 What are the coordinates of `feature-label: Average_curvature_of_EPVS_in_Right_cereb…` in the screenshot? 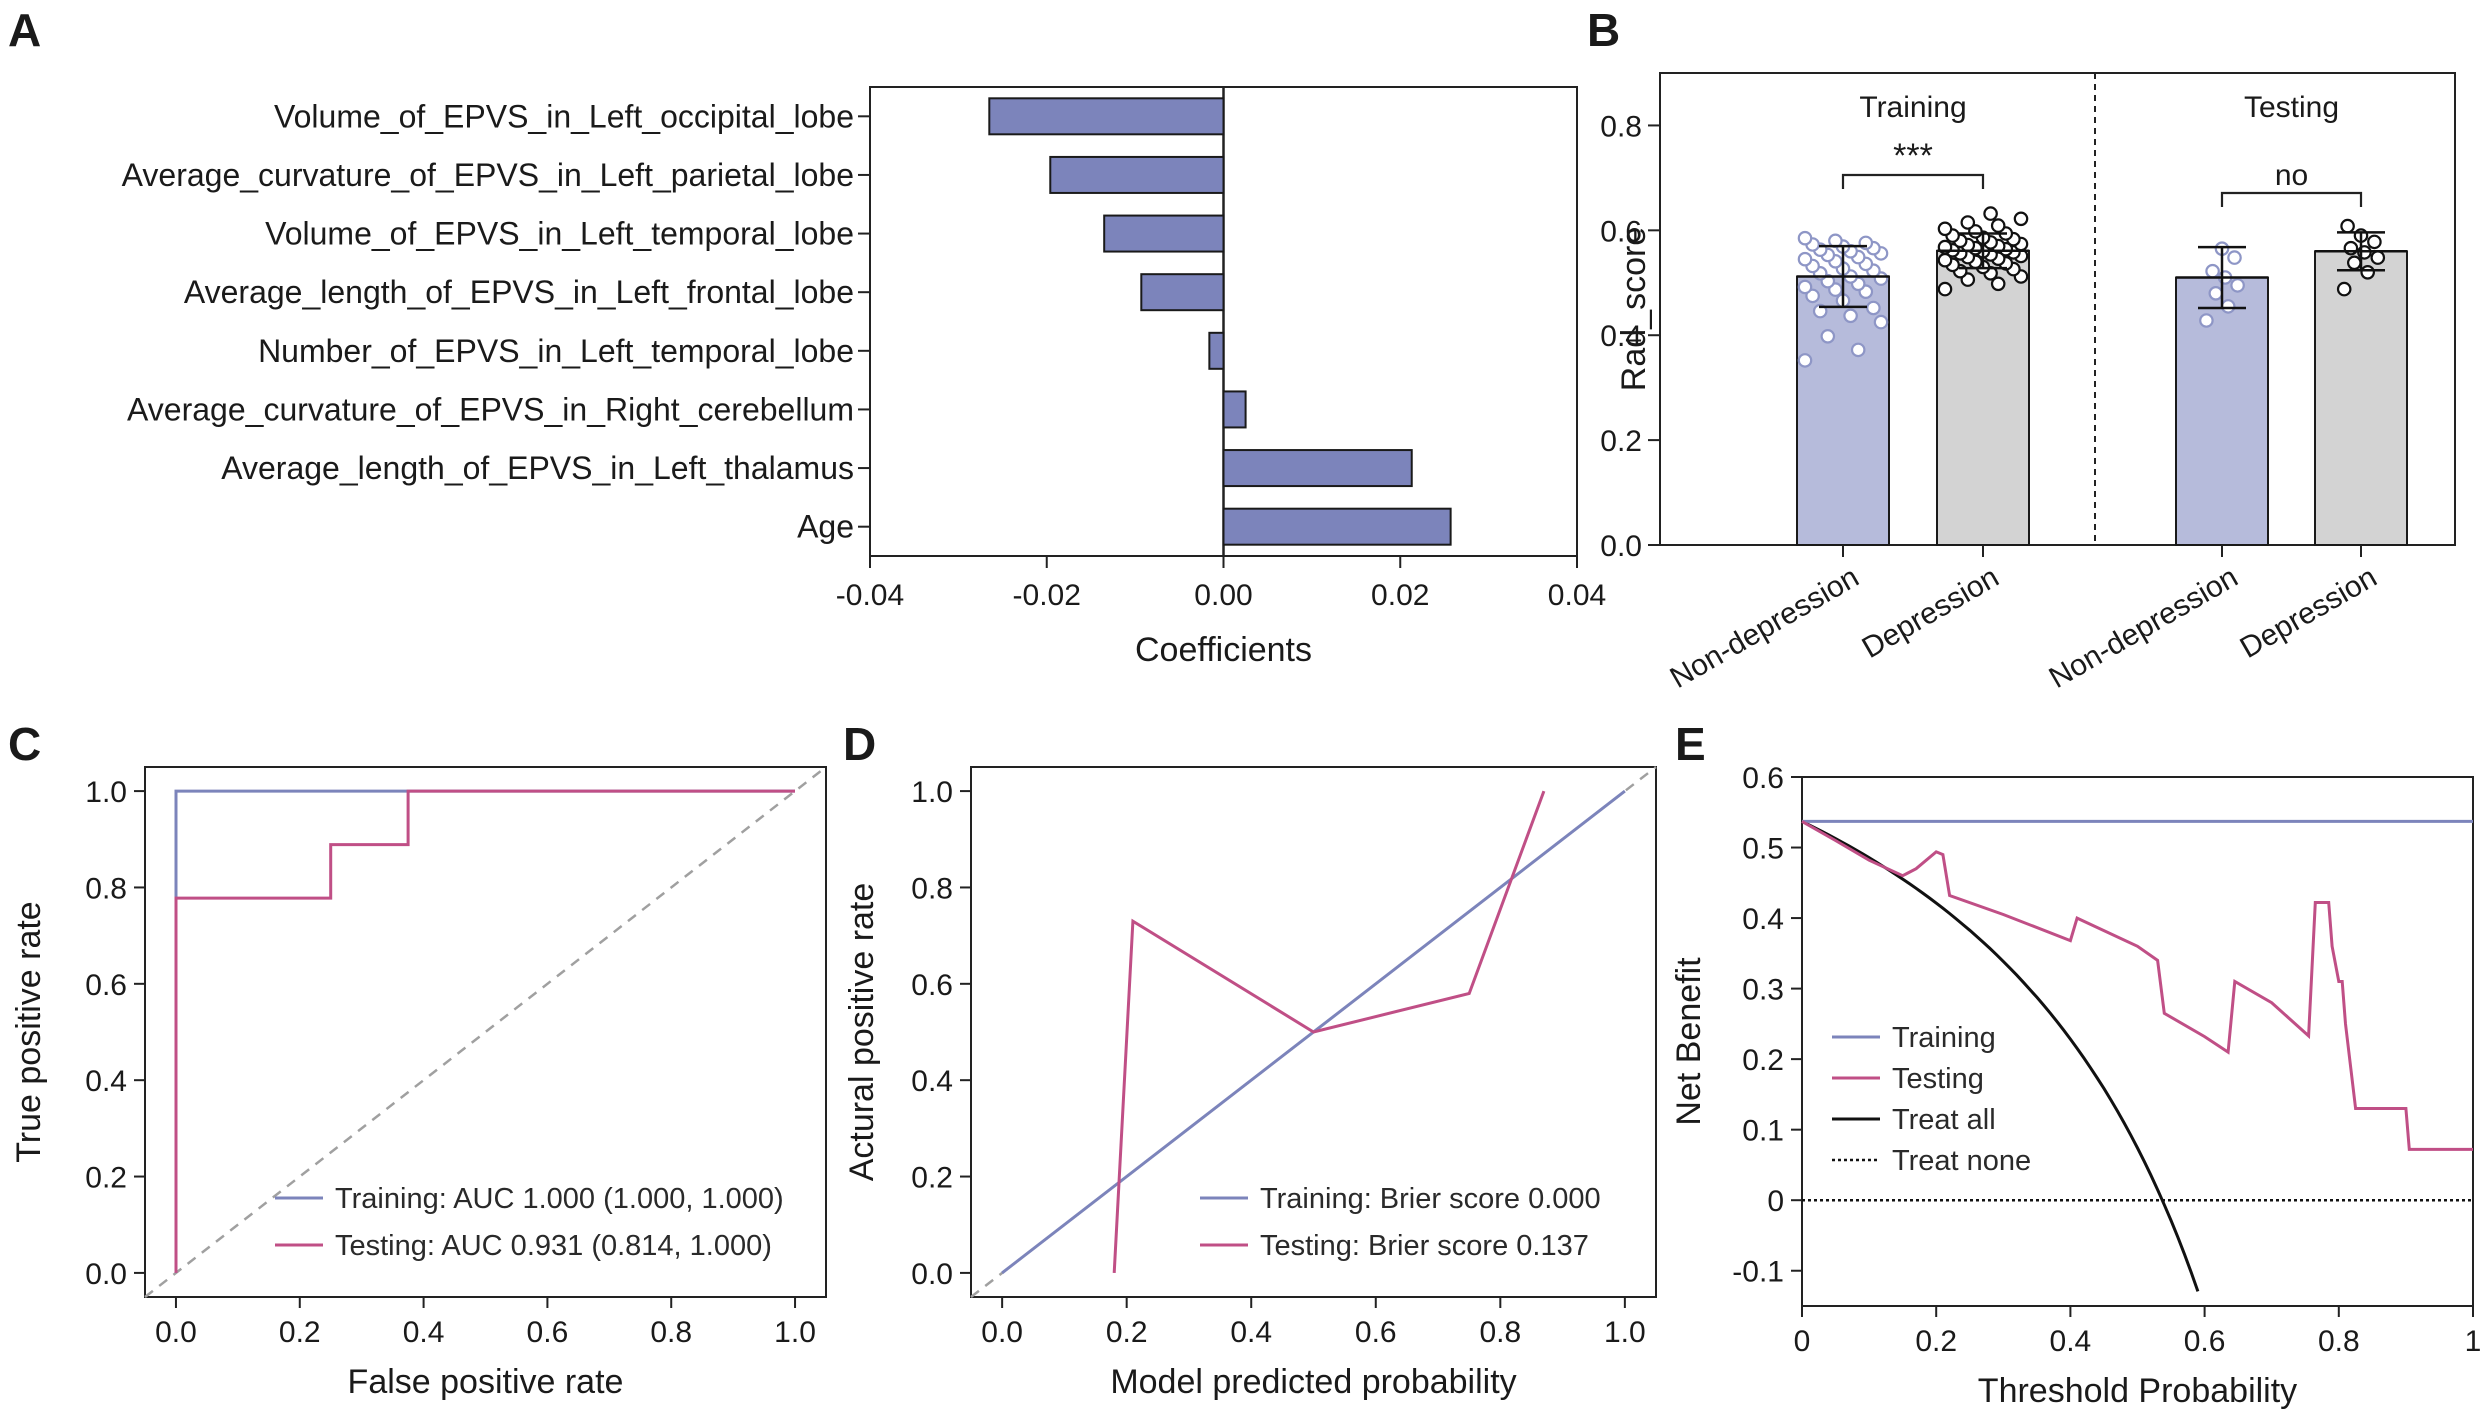 It's located at (490, 409).